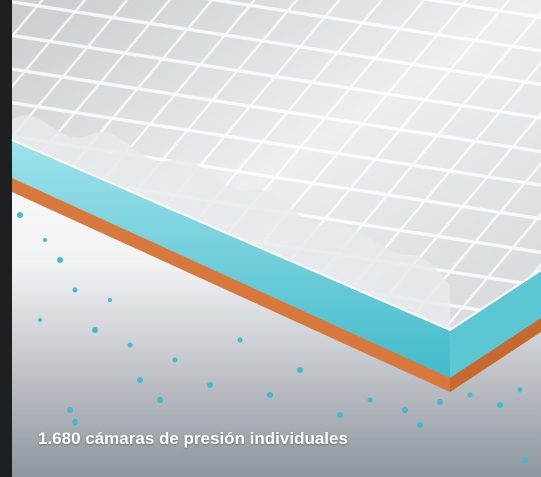  Describe the element at coordinates (6, 238) in the screenshot. I see `left-strip` at that location.